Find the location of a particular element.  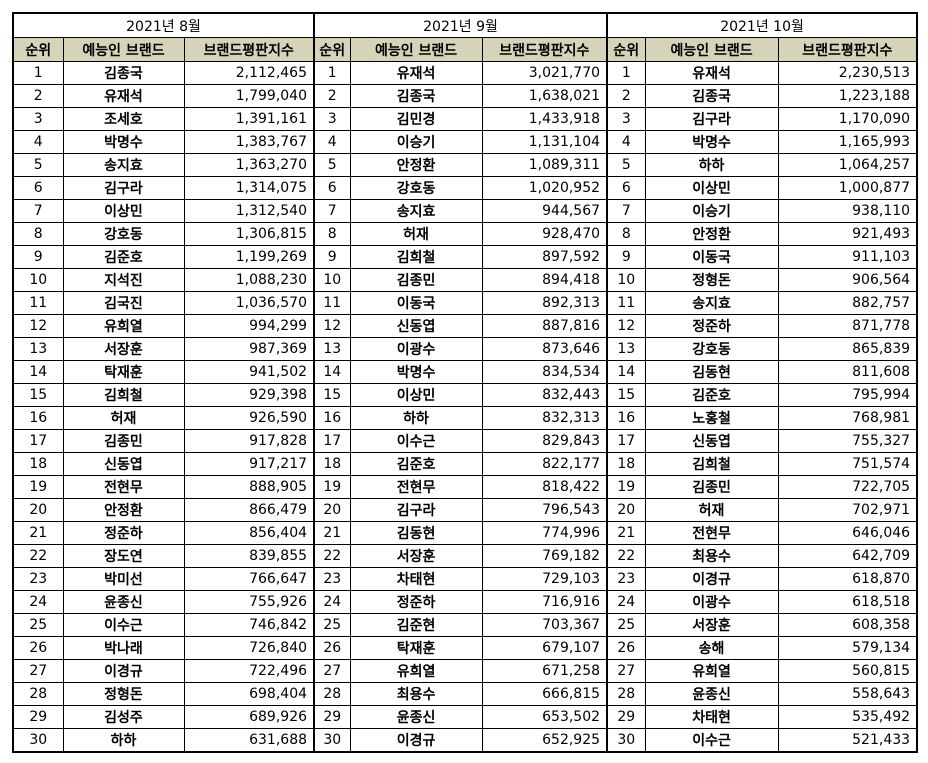

cell-score: 795,994 is located at coordinates (847, 395).